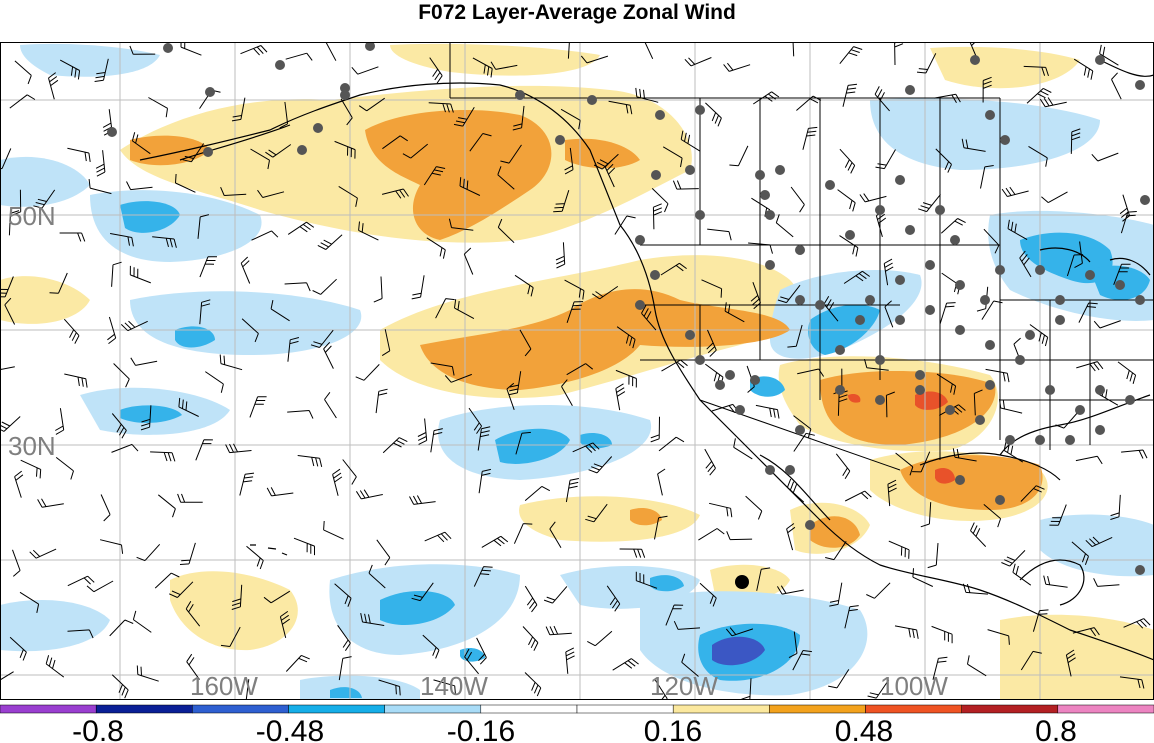 This screenshot has width=1154, height=743. I want to click on colorbar-swatches, so click(577, 709).